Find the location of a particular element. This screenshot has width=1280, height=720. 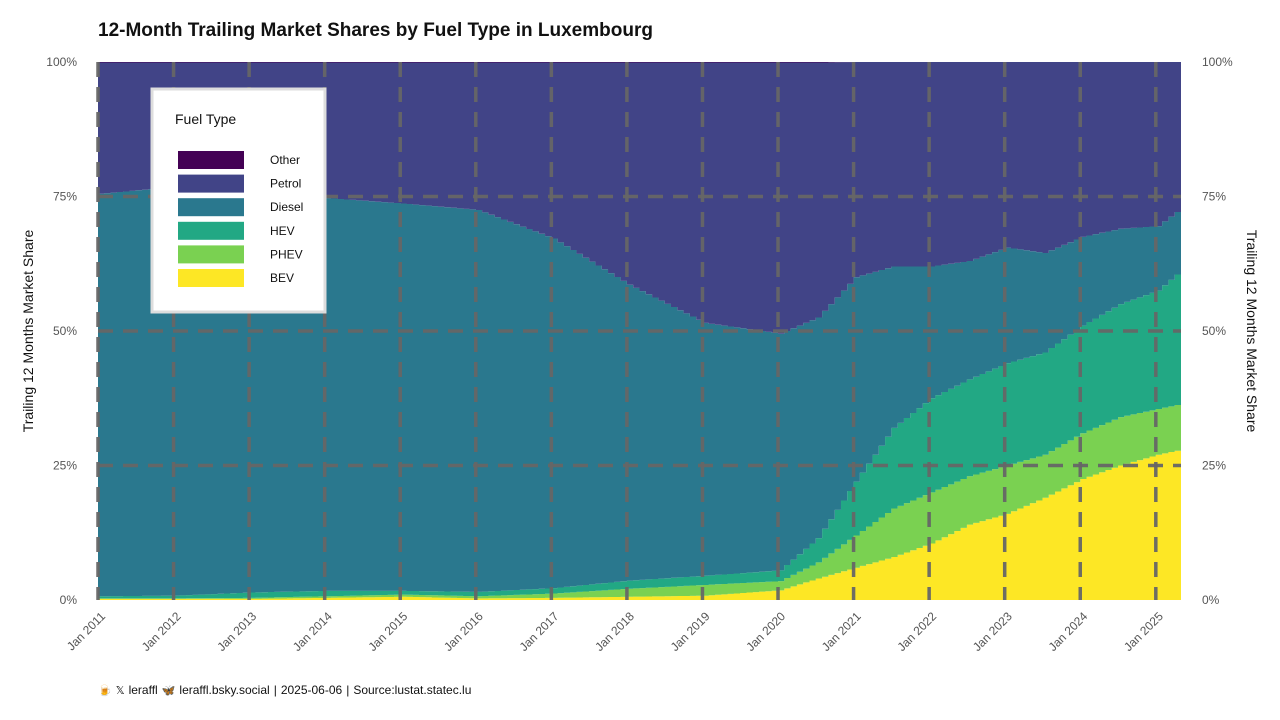

legend-swatch-diesel is located at coordinates (211, 207).